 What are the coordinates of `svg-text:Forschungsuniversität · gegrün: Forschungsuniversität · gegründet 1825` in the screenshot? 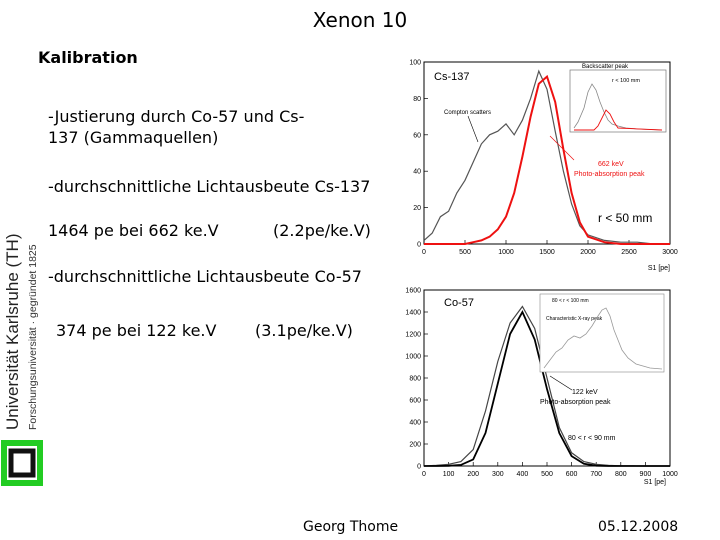 It's located at (33, 337).